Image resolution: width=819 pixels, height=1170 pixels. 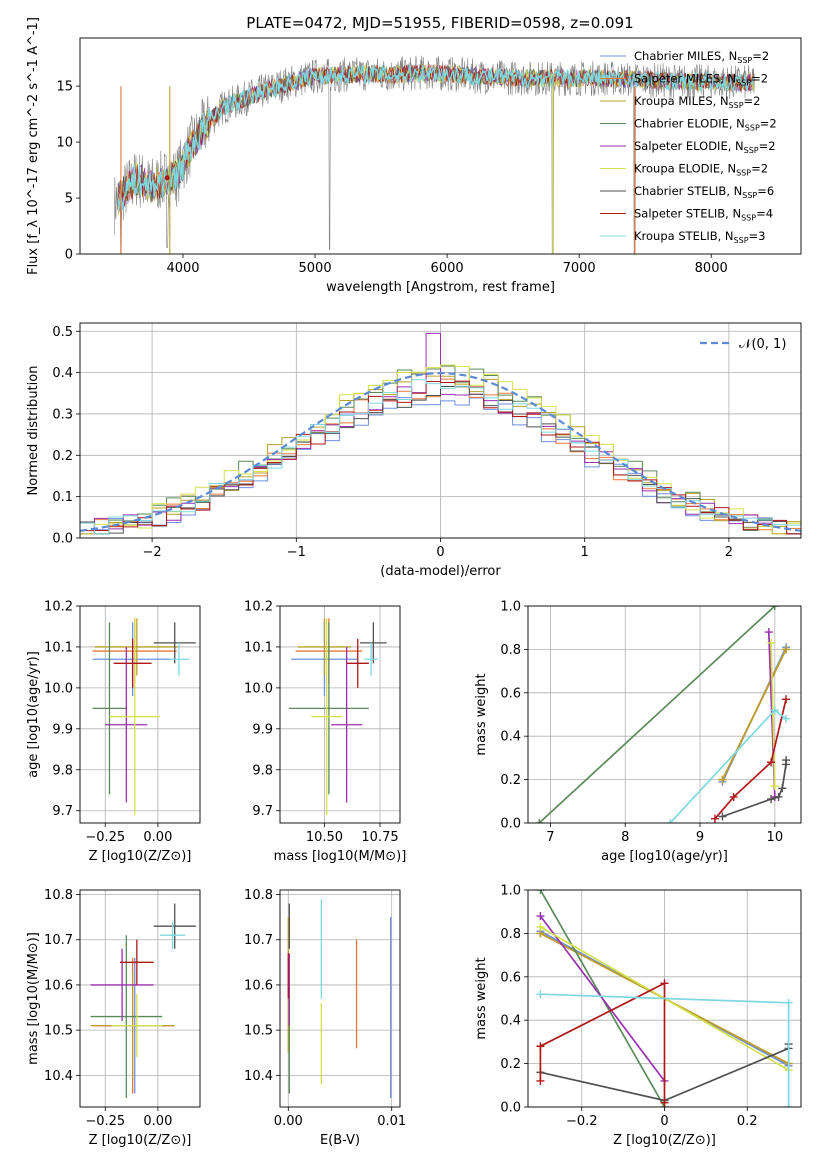 What do you see at coordinates (664, 1121) in the screenshot?
I see `x-tick-label: 0` at bounding box center [664, 1121].